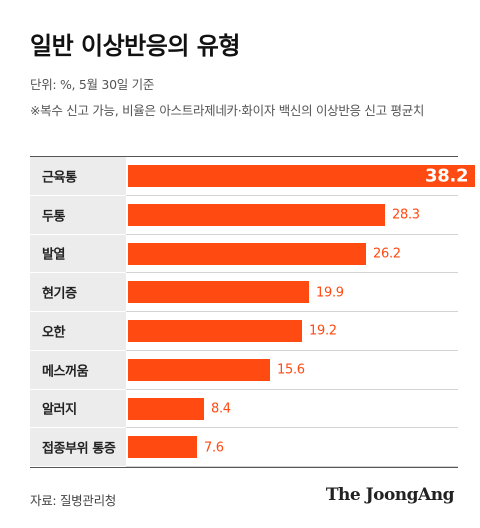  Describe the element at coordinates (54, 333) in the screenshot. I see `category-label: 오한` at that location.